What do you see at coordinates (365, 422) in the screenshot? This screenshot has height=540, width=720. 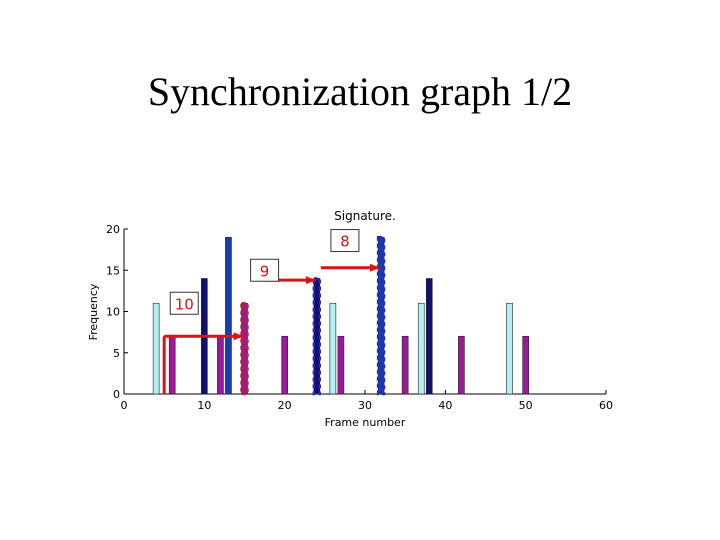 I see `x-axis-label: Frame number` at bounding box center [365, 422].